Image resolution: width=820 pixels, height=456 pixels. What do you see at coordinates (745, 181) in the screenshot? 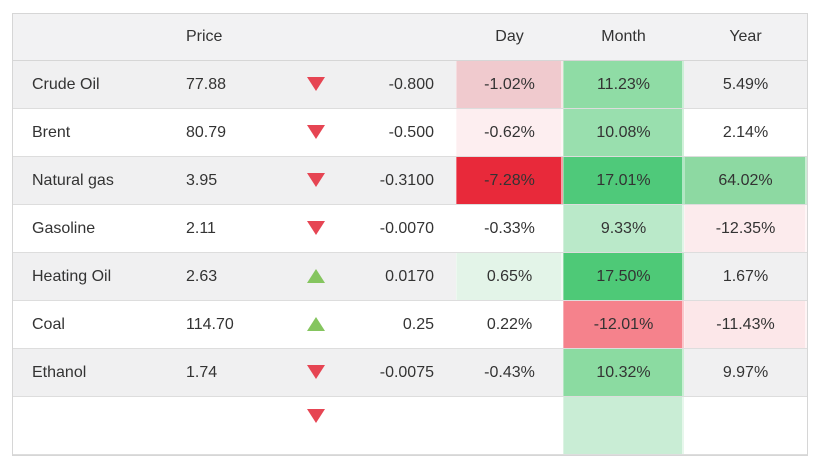
I see `cell-year-pct: 64.02%` at bounding box center [745, 181].